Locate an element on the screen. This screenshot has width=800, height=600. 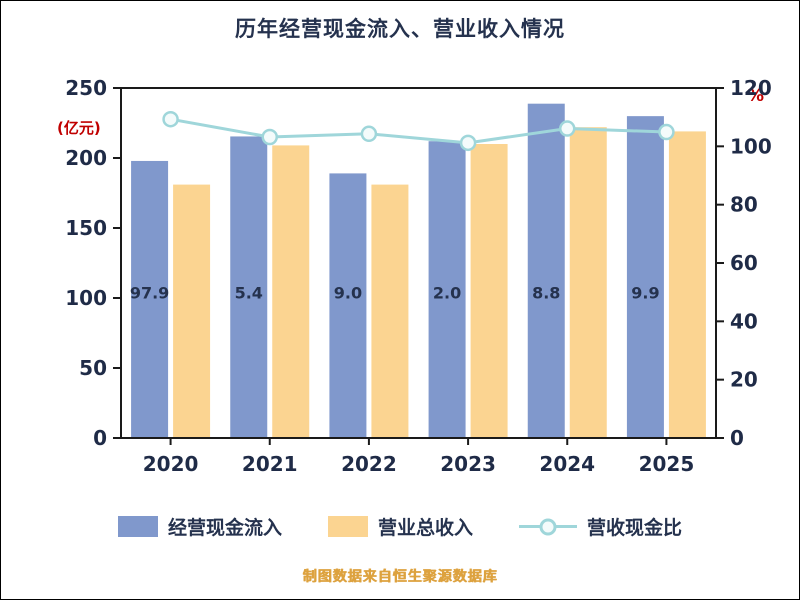
x-tick-label: 2025 is located at coordinates (667, 464).